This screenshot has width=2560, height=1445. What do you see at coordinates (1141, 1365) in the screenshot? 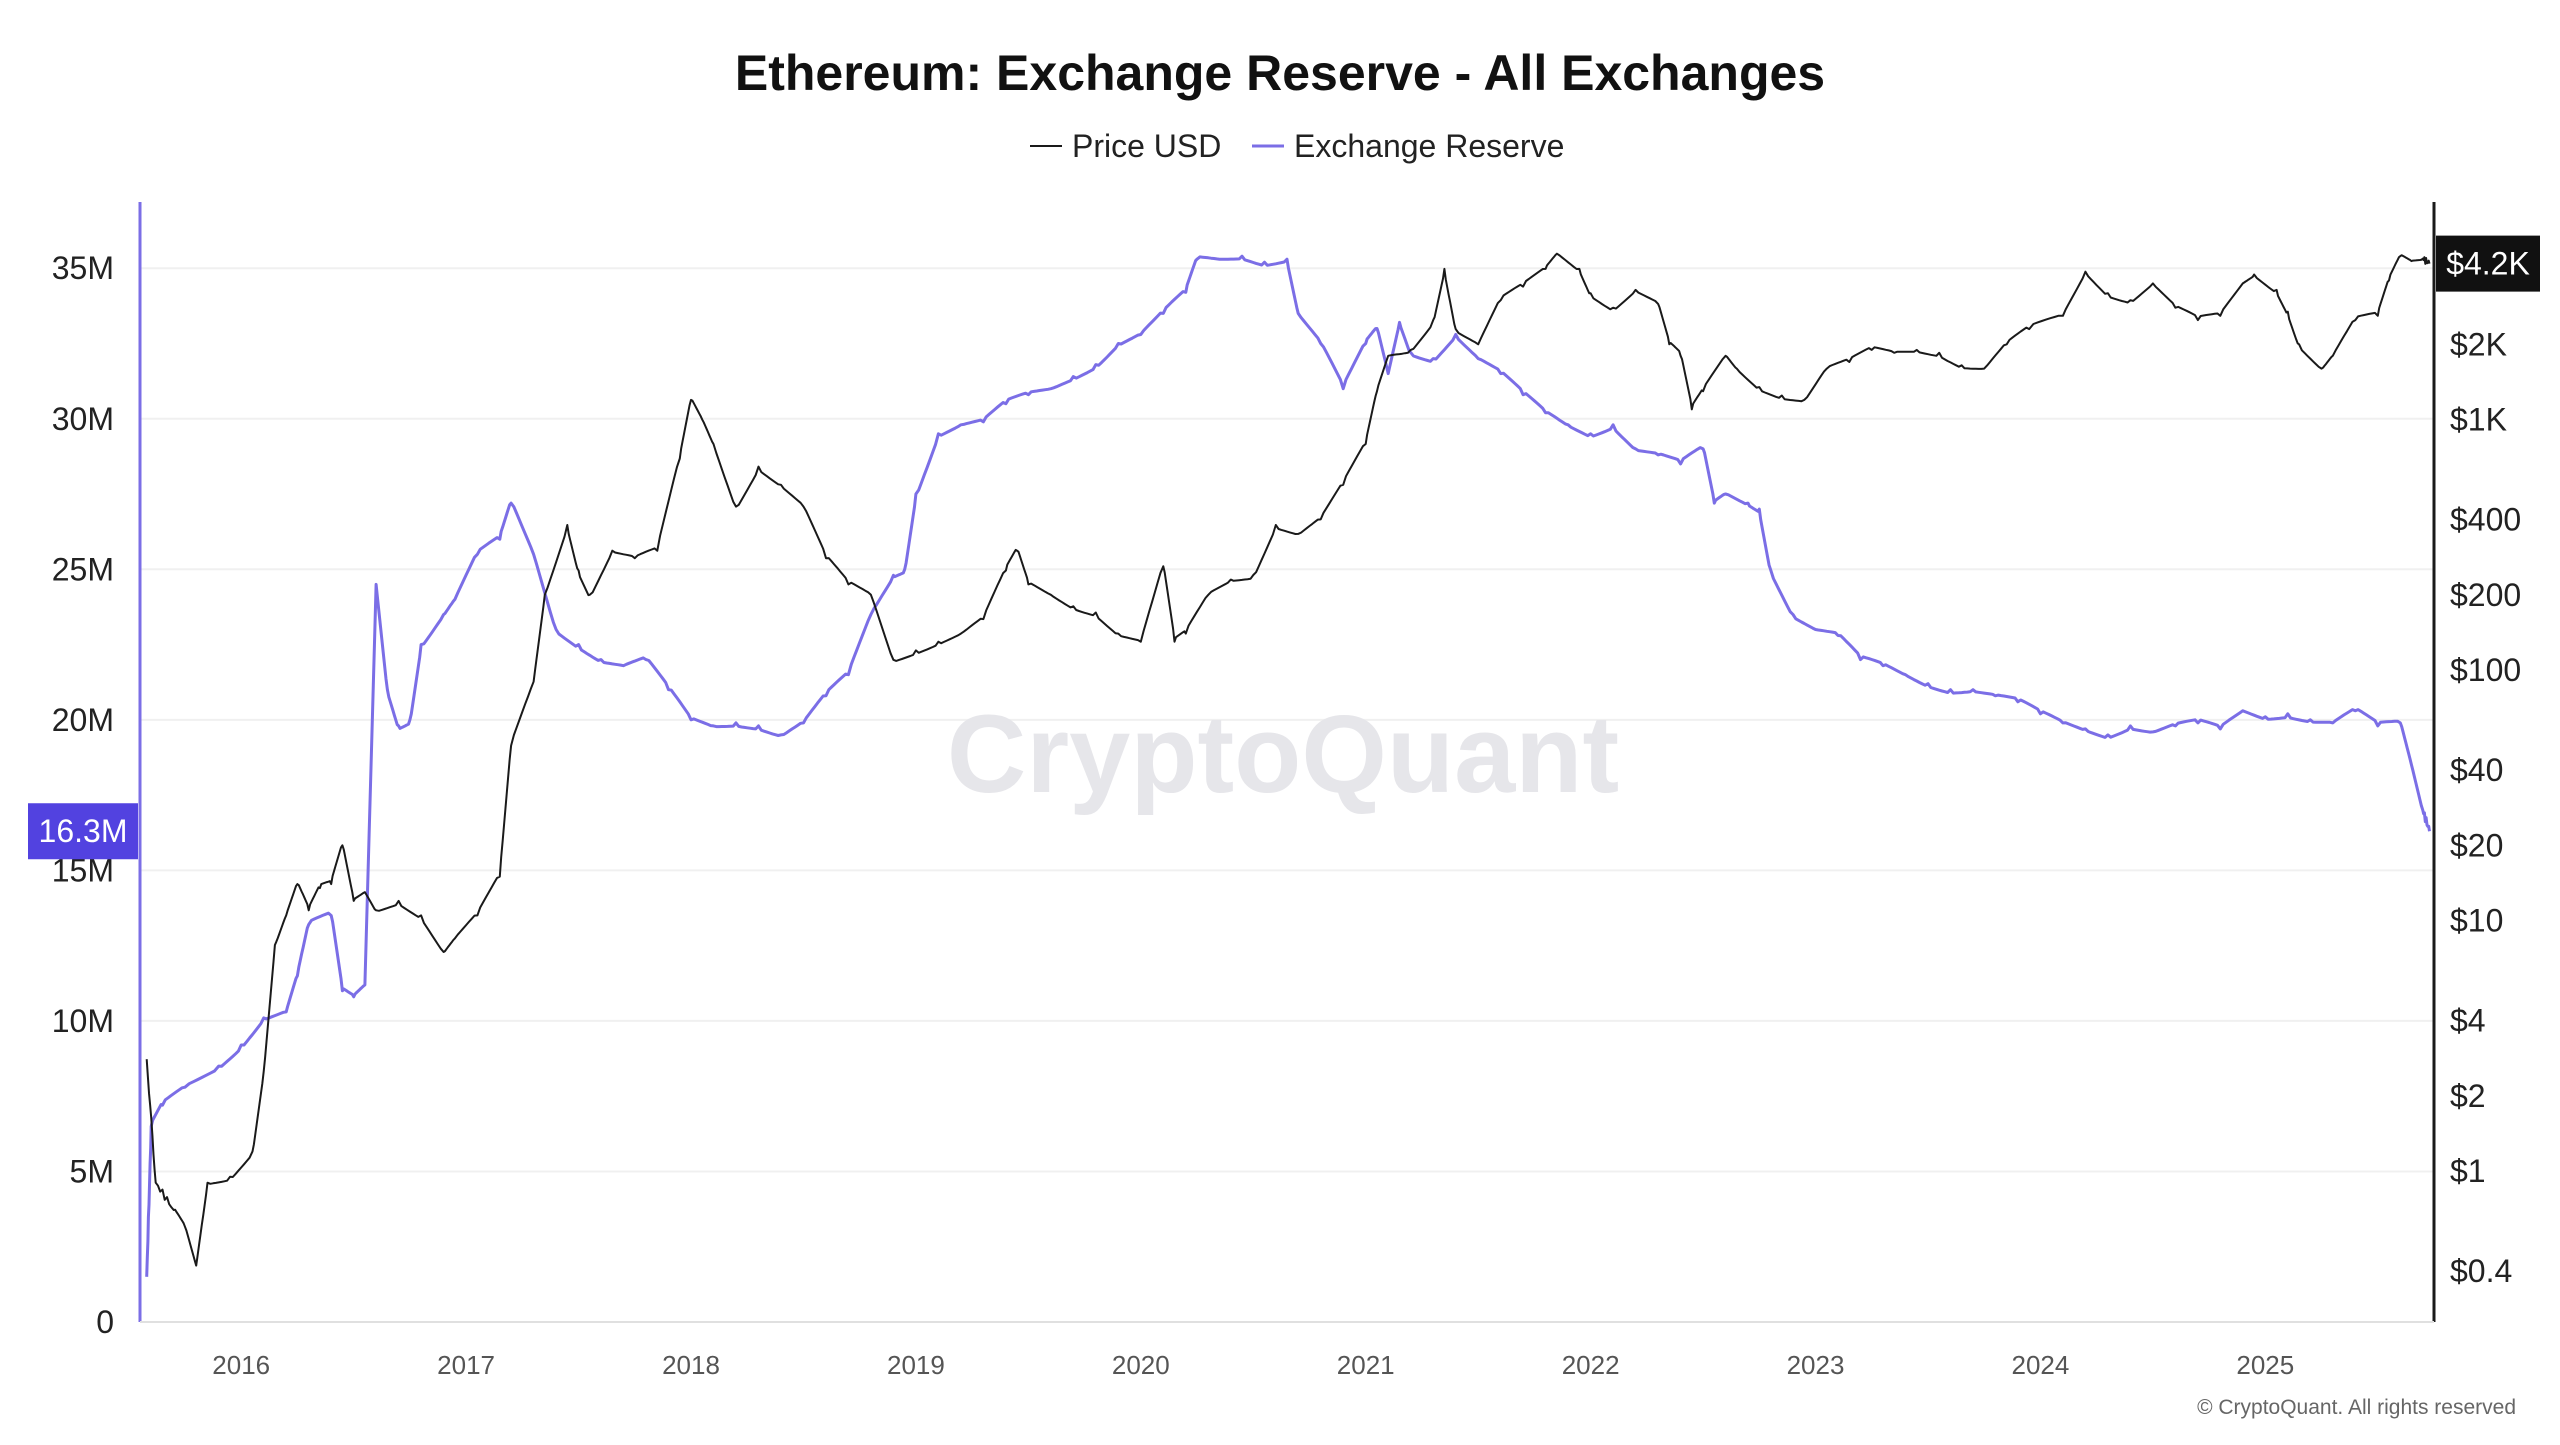
I see `x-tick-label: 2020` at bounding box center [1141, 1365].